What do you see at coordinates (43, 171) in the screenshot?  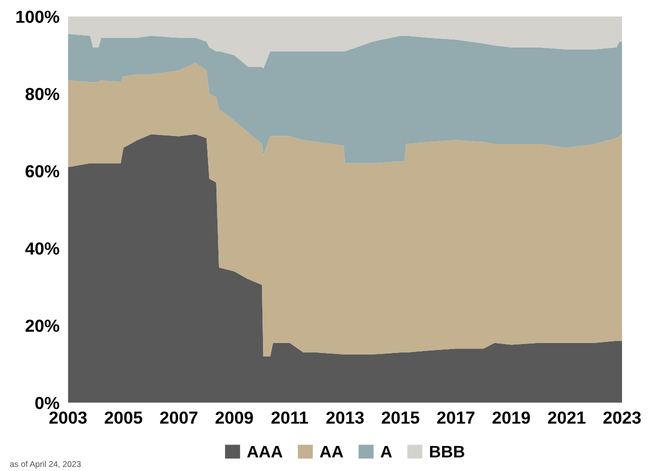 I see `y-tick-label: 60%` at bounding box center [43, 171].